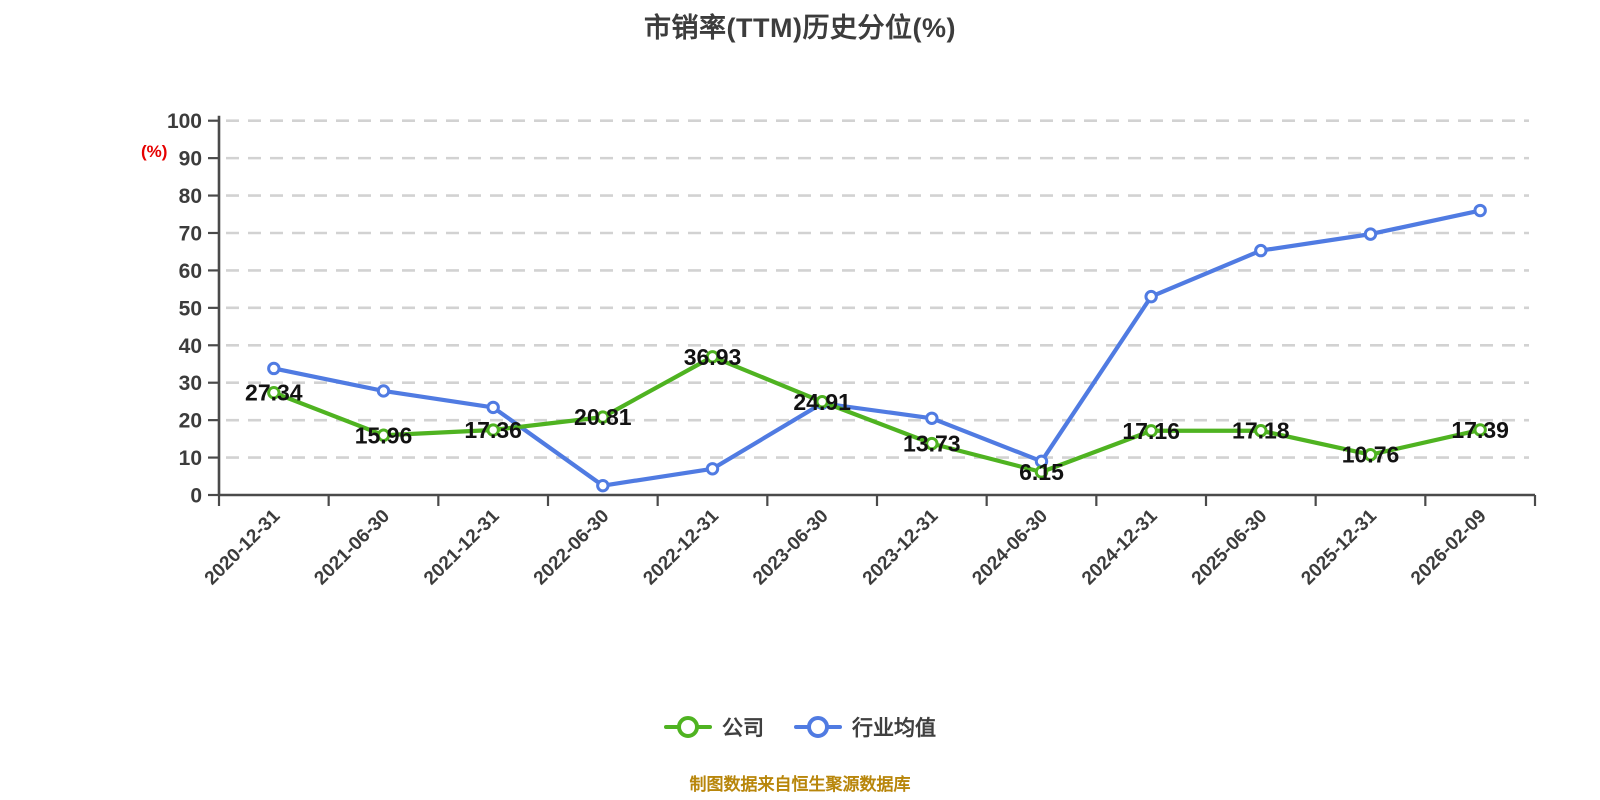  I want to click on company-data-label: 20.81, so click(603, 417).